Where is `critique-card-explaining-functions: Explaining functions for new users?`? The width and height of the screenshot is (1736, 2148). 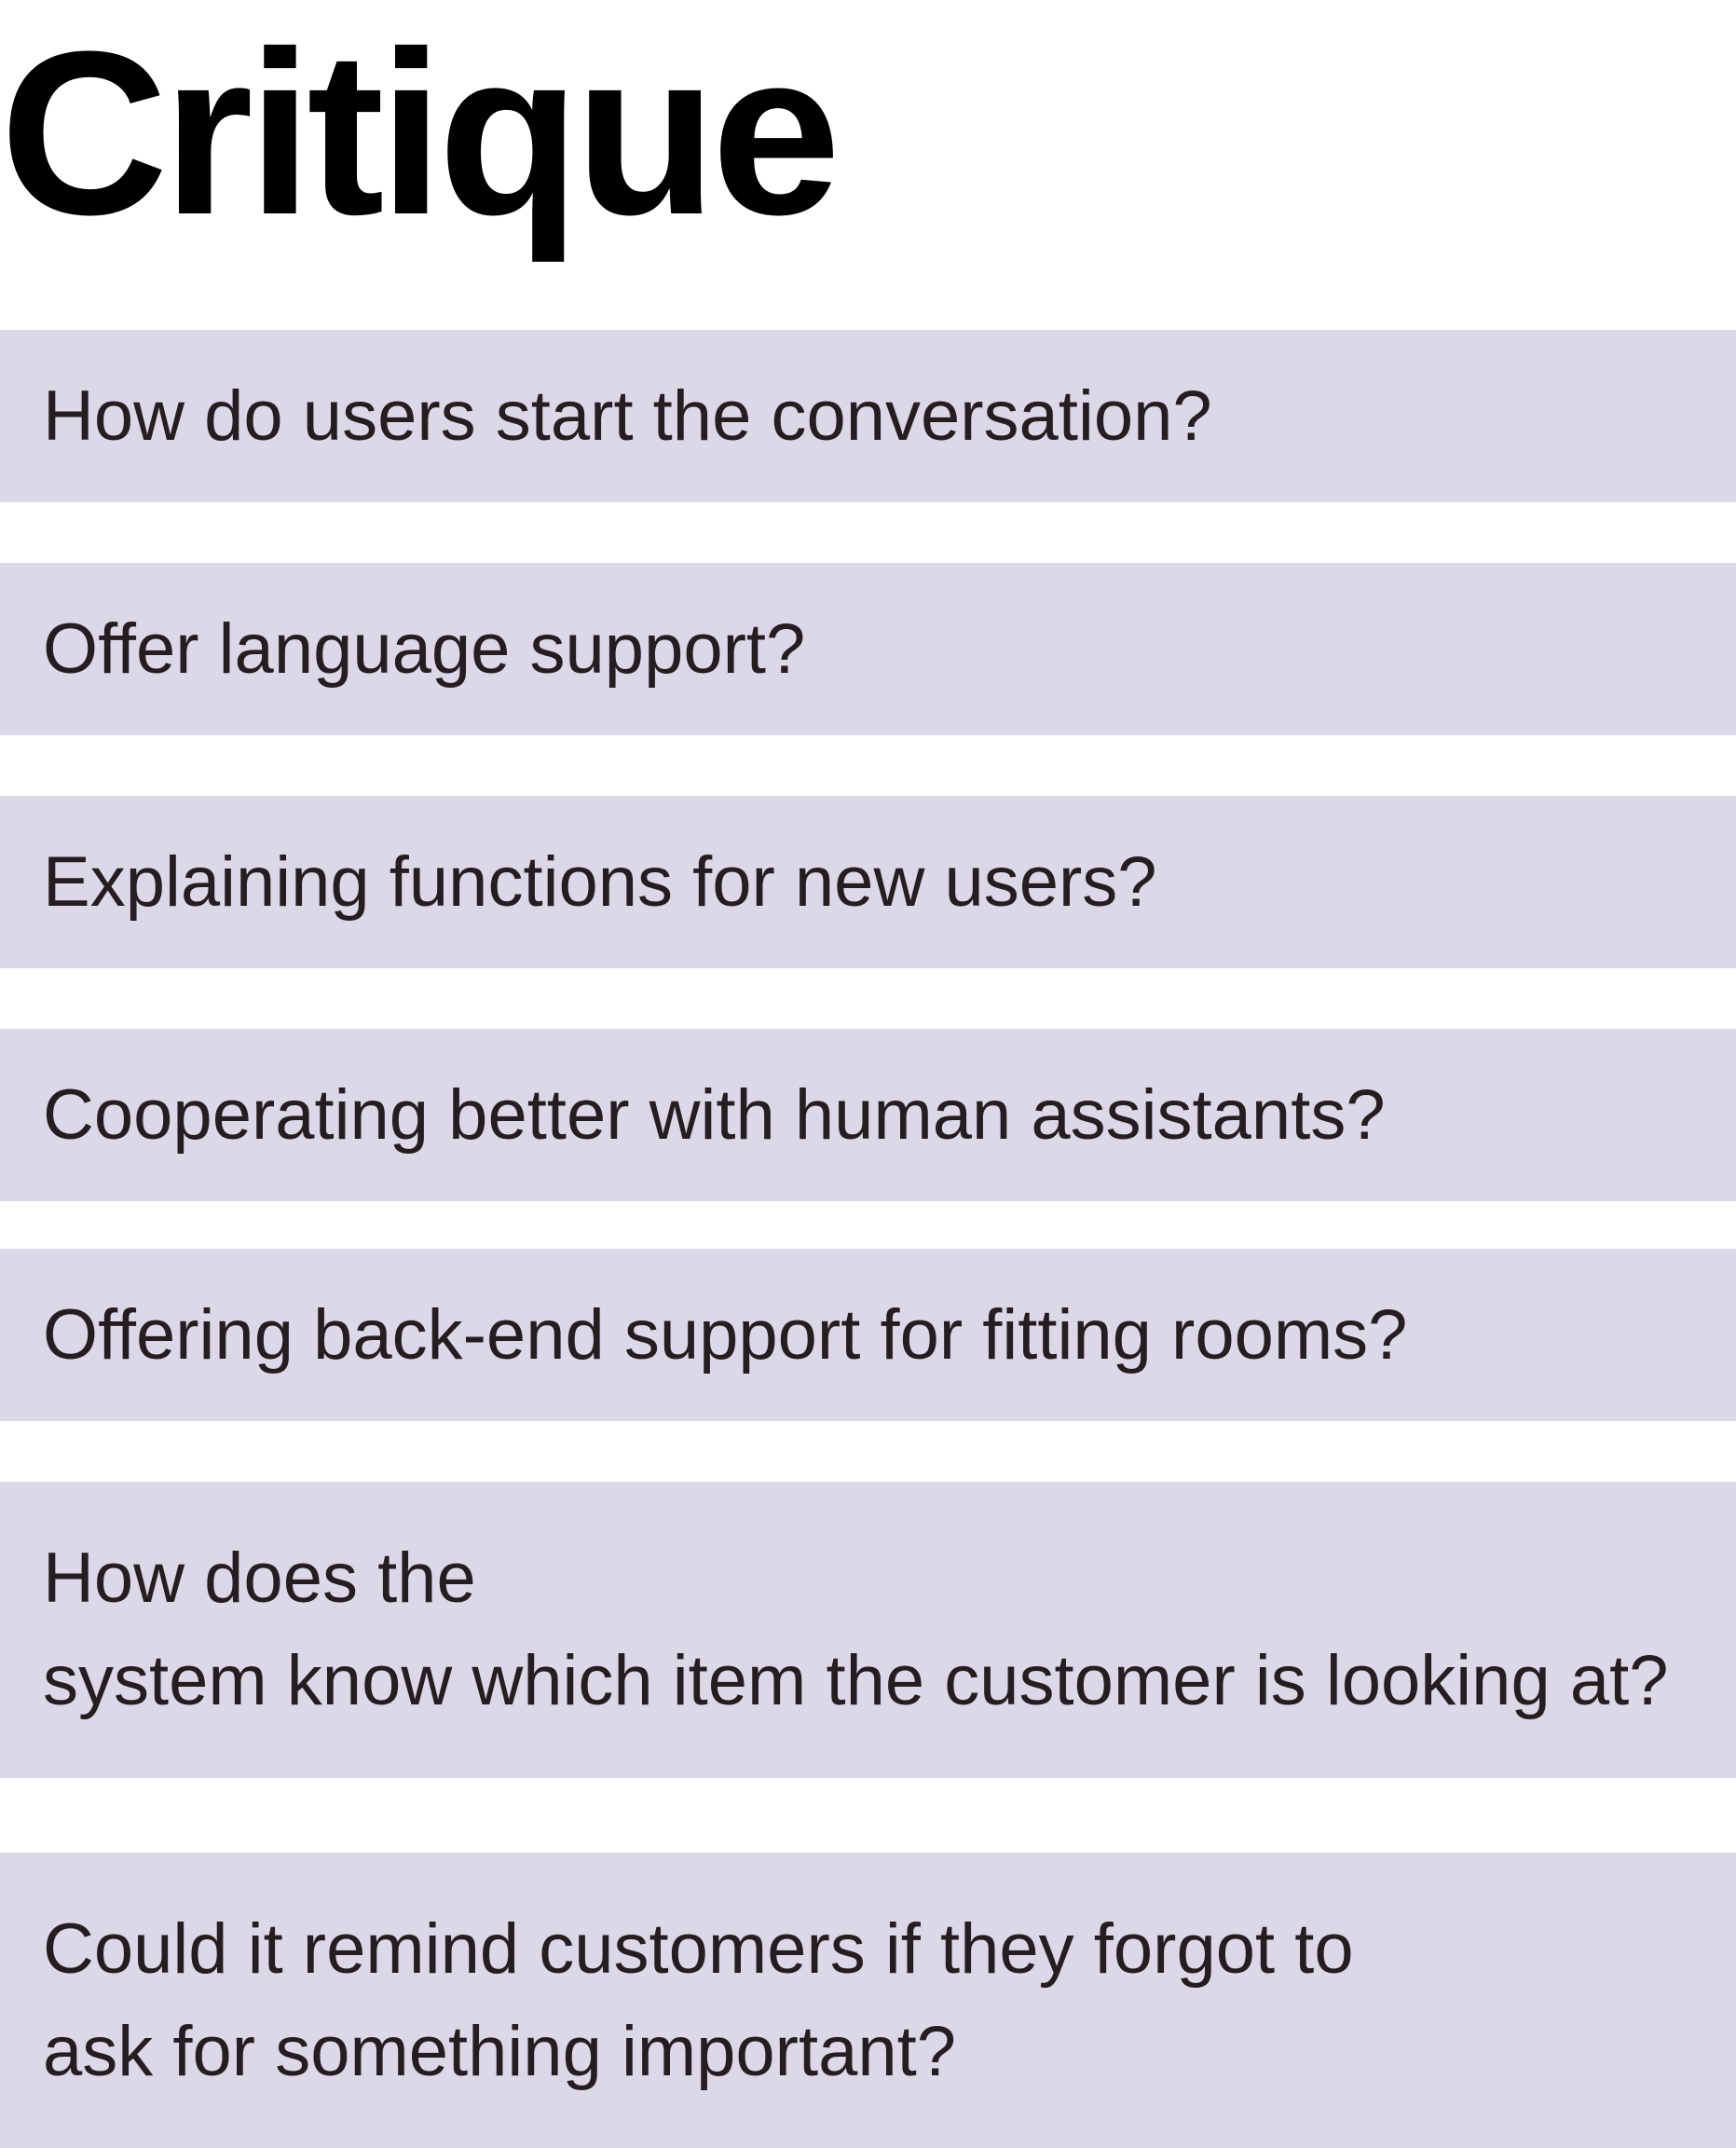
critique-card-explaining-functions: Explaining functions for new users? is located at coordinates (868, 882).